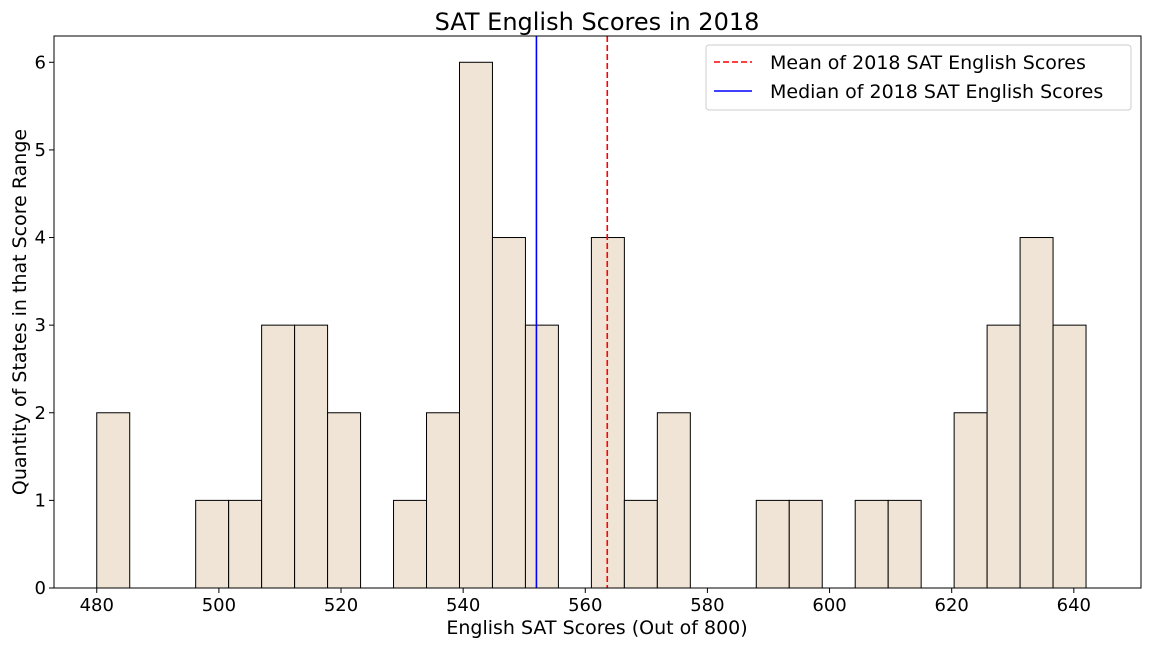  Describe the element at coordinates (40, 413) in the screenshot. I see `y-tick-label: 2` at that location.